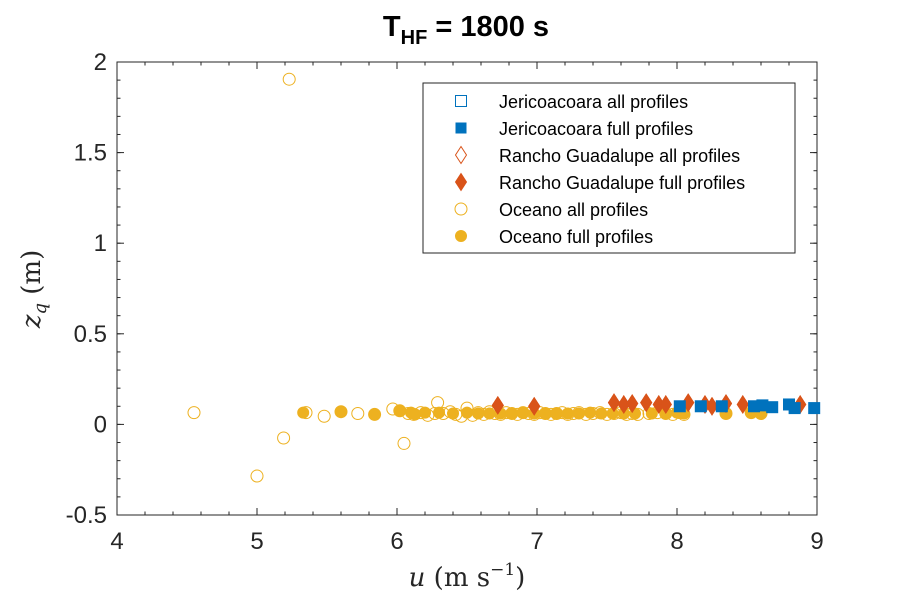  I want to click on y-axis-unit: (m), so click(32, 276).